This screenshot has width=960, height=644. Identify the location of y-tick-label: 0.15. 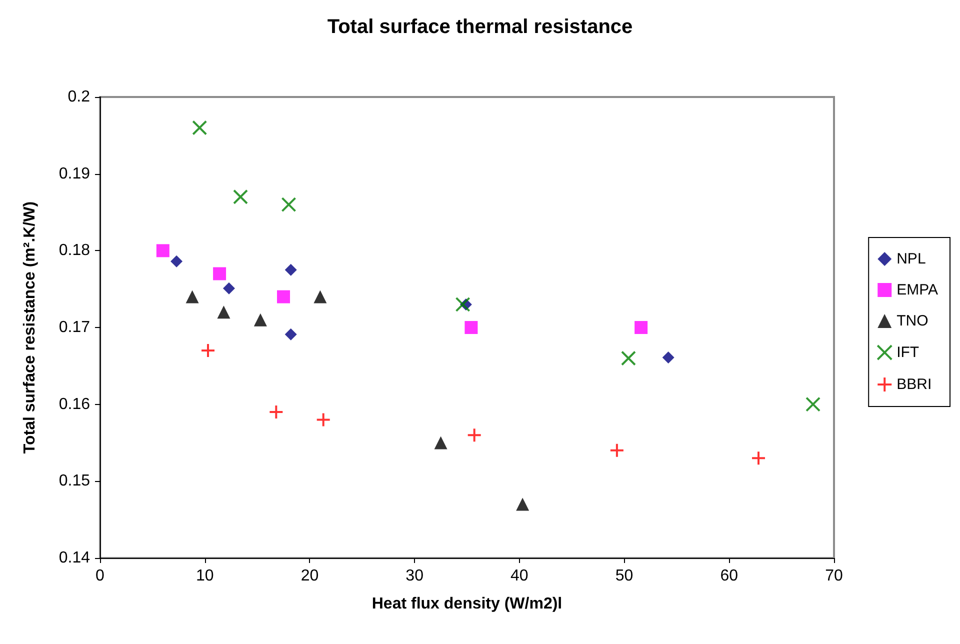
(74, 481).